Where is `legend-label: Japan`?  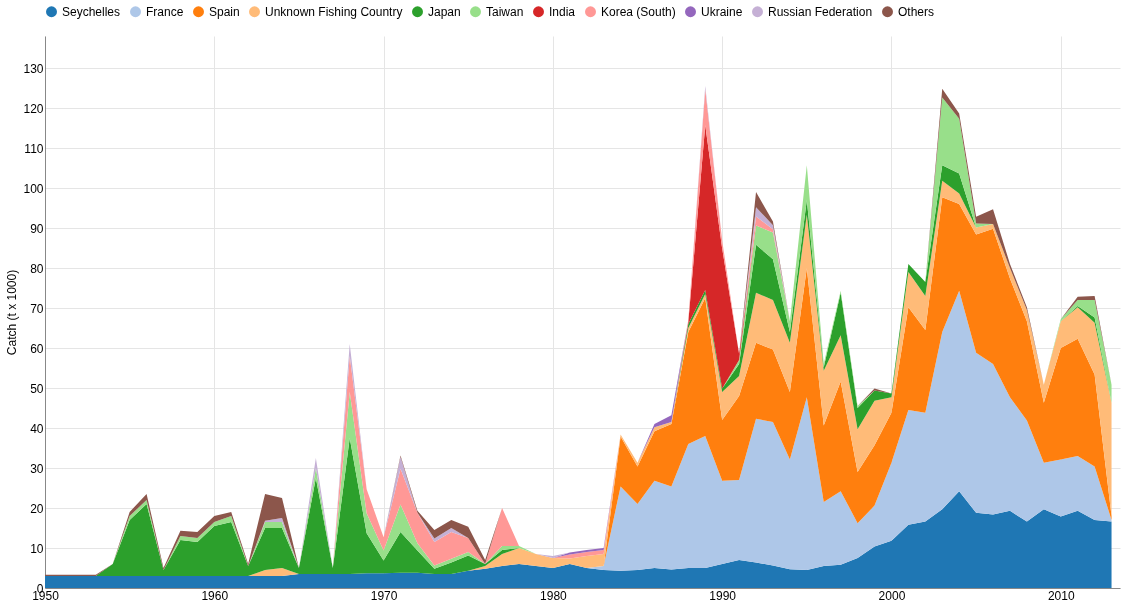 legend-label: Japan is located at coordinates (444, 11).